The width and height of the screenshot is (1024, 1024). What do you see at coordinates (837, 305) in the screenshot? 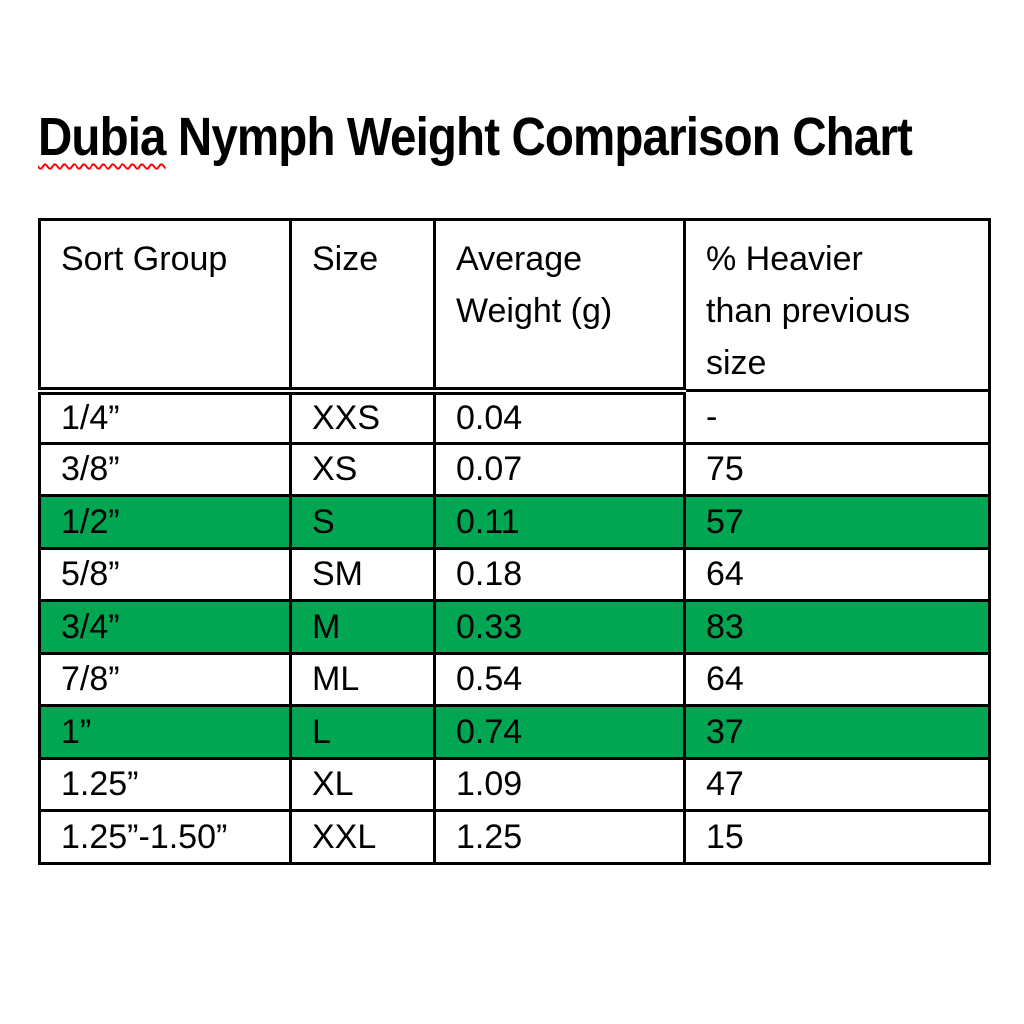
I see `col-header-pct-heavier: % Heavier than previous size` at bounding box center [837, 305].